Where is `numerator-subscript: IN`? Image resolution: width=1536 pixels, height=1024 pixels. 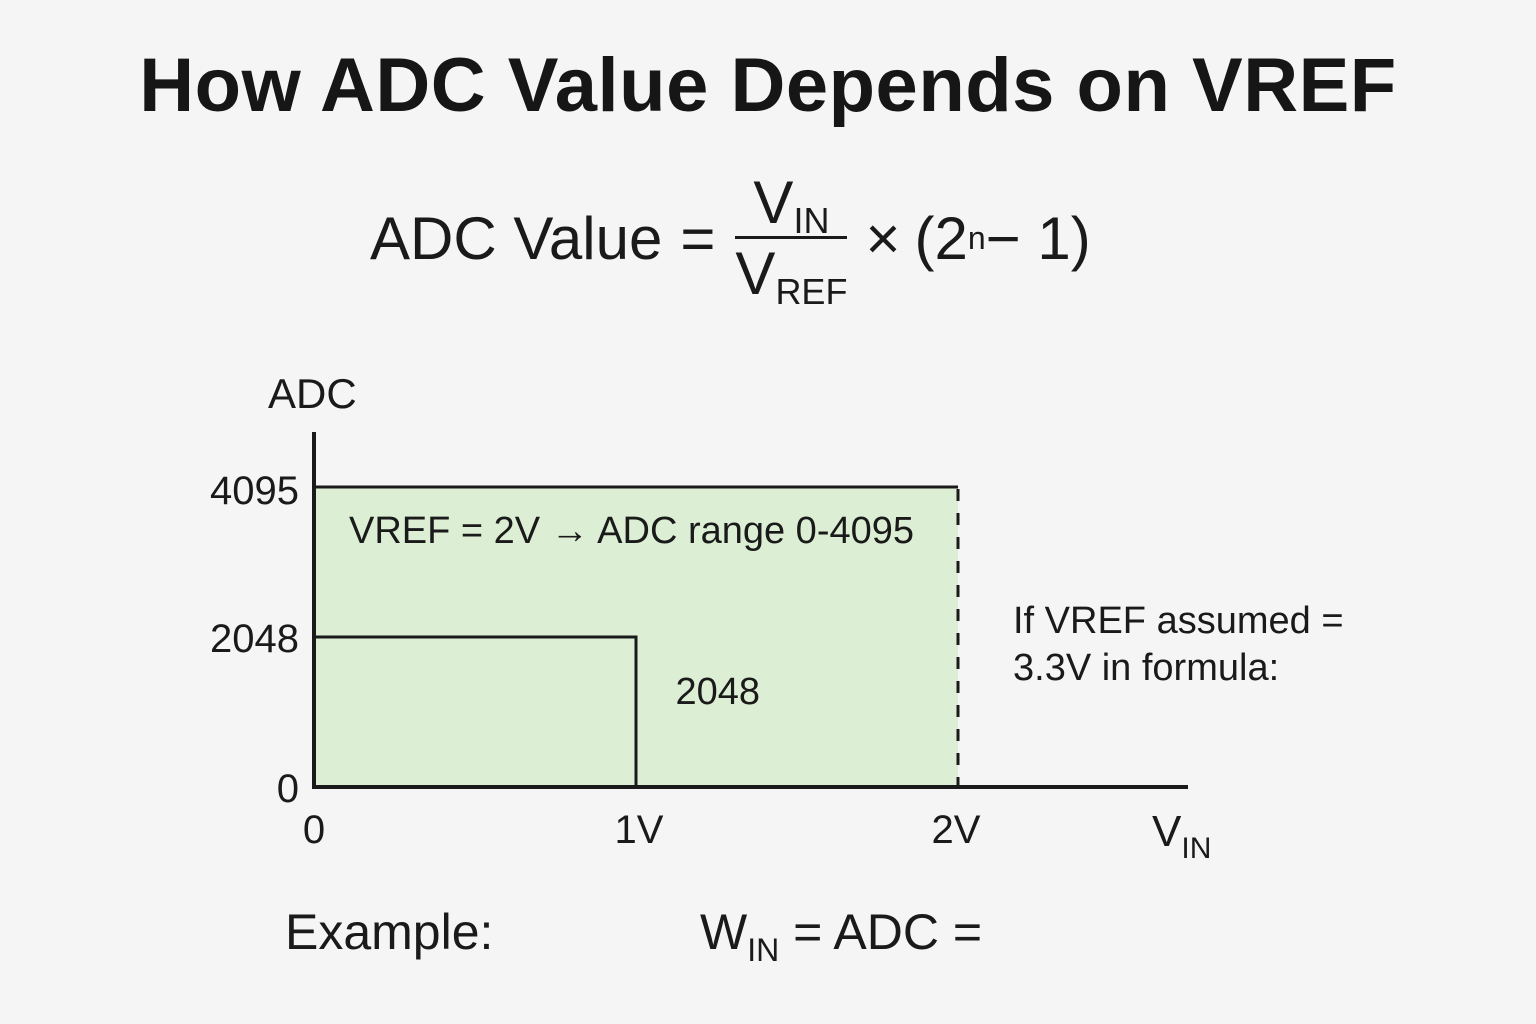
numerator-subscript: IN is located at coordinates (811, 220).